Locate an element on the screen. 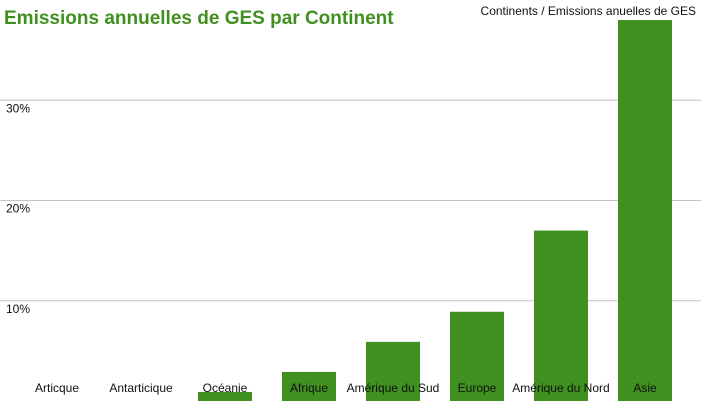 The image size is (701, 402). y-tick-label: 20% is located at coordinates (18, 209).